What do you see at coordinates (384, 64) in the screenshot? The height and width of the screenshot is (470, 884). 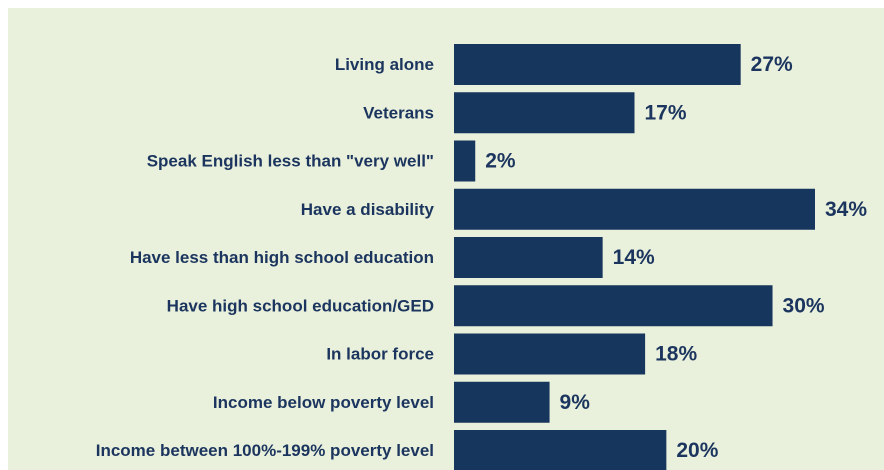 I see `category-label: Living alone` at bounding box center [384, 64].